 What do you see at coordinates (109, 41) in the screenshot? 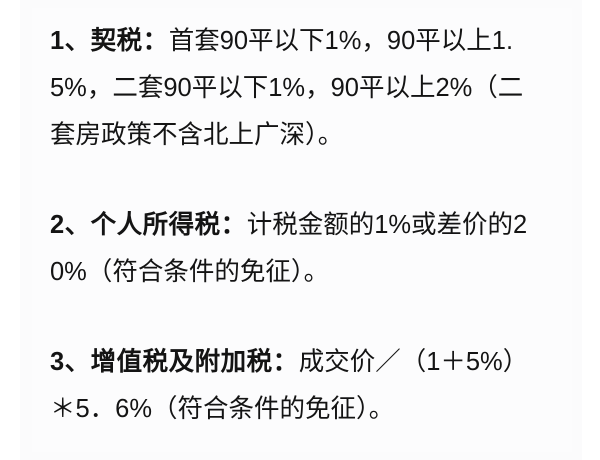
I see `deed-tax-lead: 1、契税：` at bounding box center [109, 41].